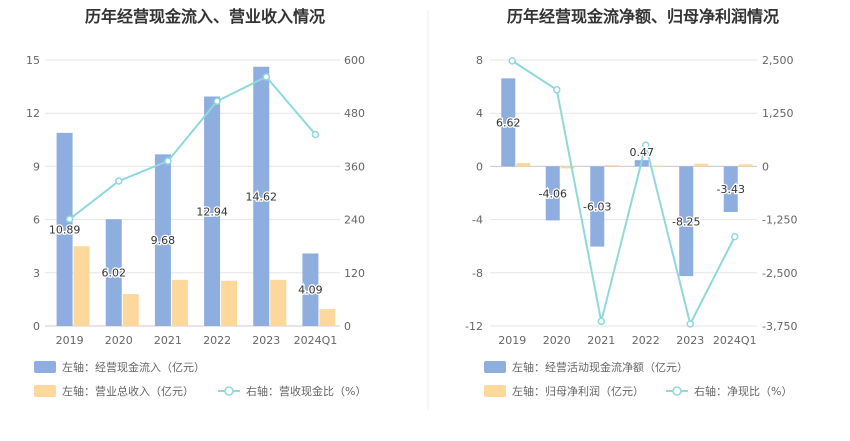  What do you see at coordinates (36, 166) in the screenshot?
I see `y-left-tick-label: 9` at bounding box center [36, 166].